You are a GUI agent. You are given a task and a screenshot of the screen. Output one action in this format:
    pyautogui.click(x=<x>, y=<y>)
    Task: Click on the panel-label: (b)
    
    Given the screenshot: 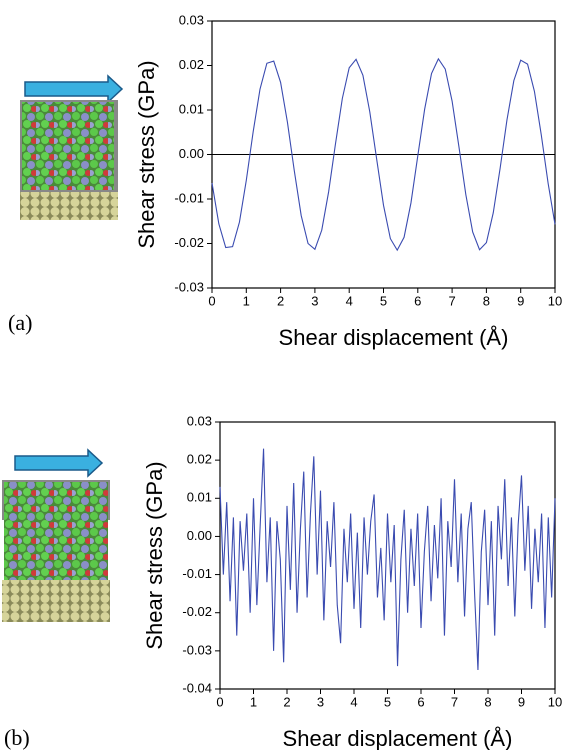 What is the action you would take?
    pyautogui.click(x=17, y=737)
    